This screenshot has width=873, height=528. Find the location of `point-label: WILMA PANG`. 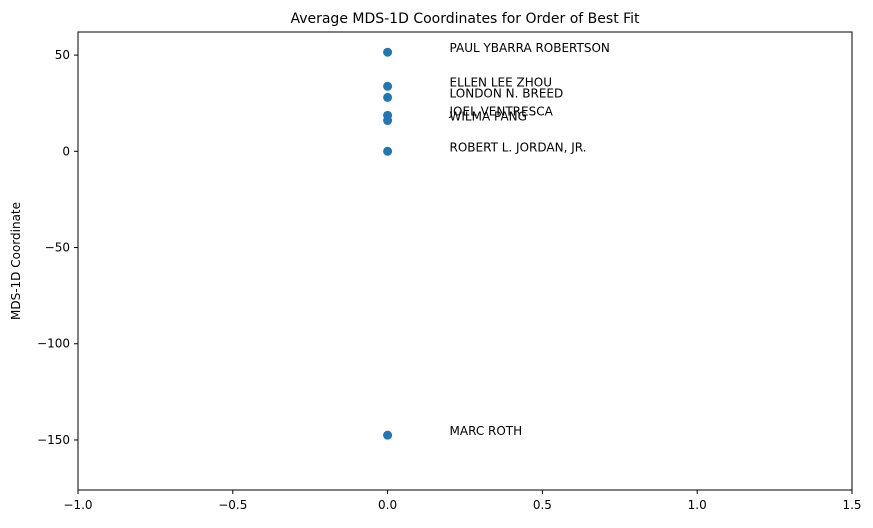

point-label: WILMA PANG is located at coordinates (488, 117).